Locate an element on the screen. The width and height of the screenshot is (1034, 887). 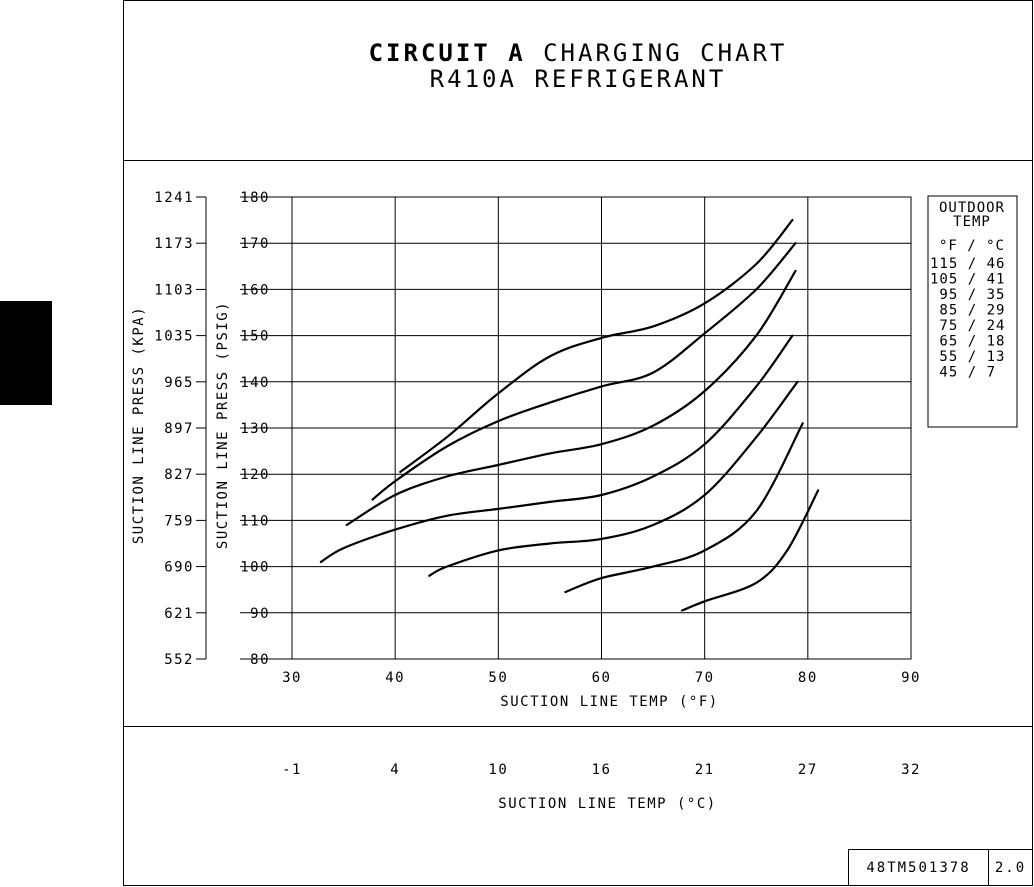
y-tick-label: 180 is located at coordinates (255, 198).